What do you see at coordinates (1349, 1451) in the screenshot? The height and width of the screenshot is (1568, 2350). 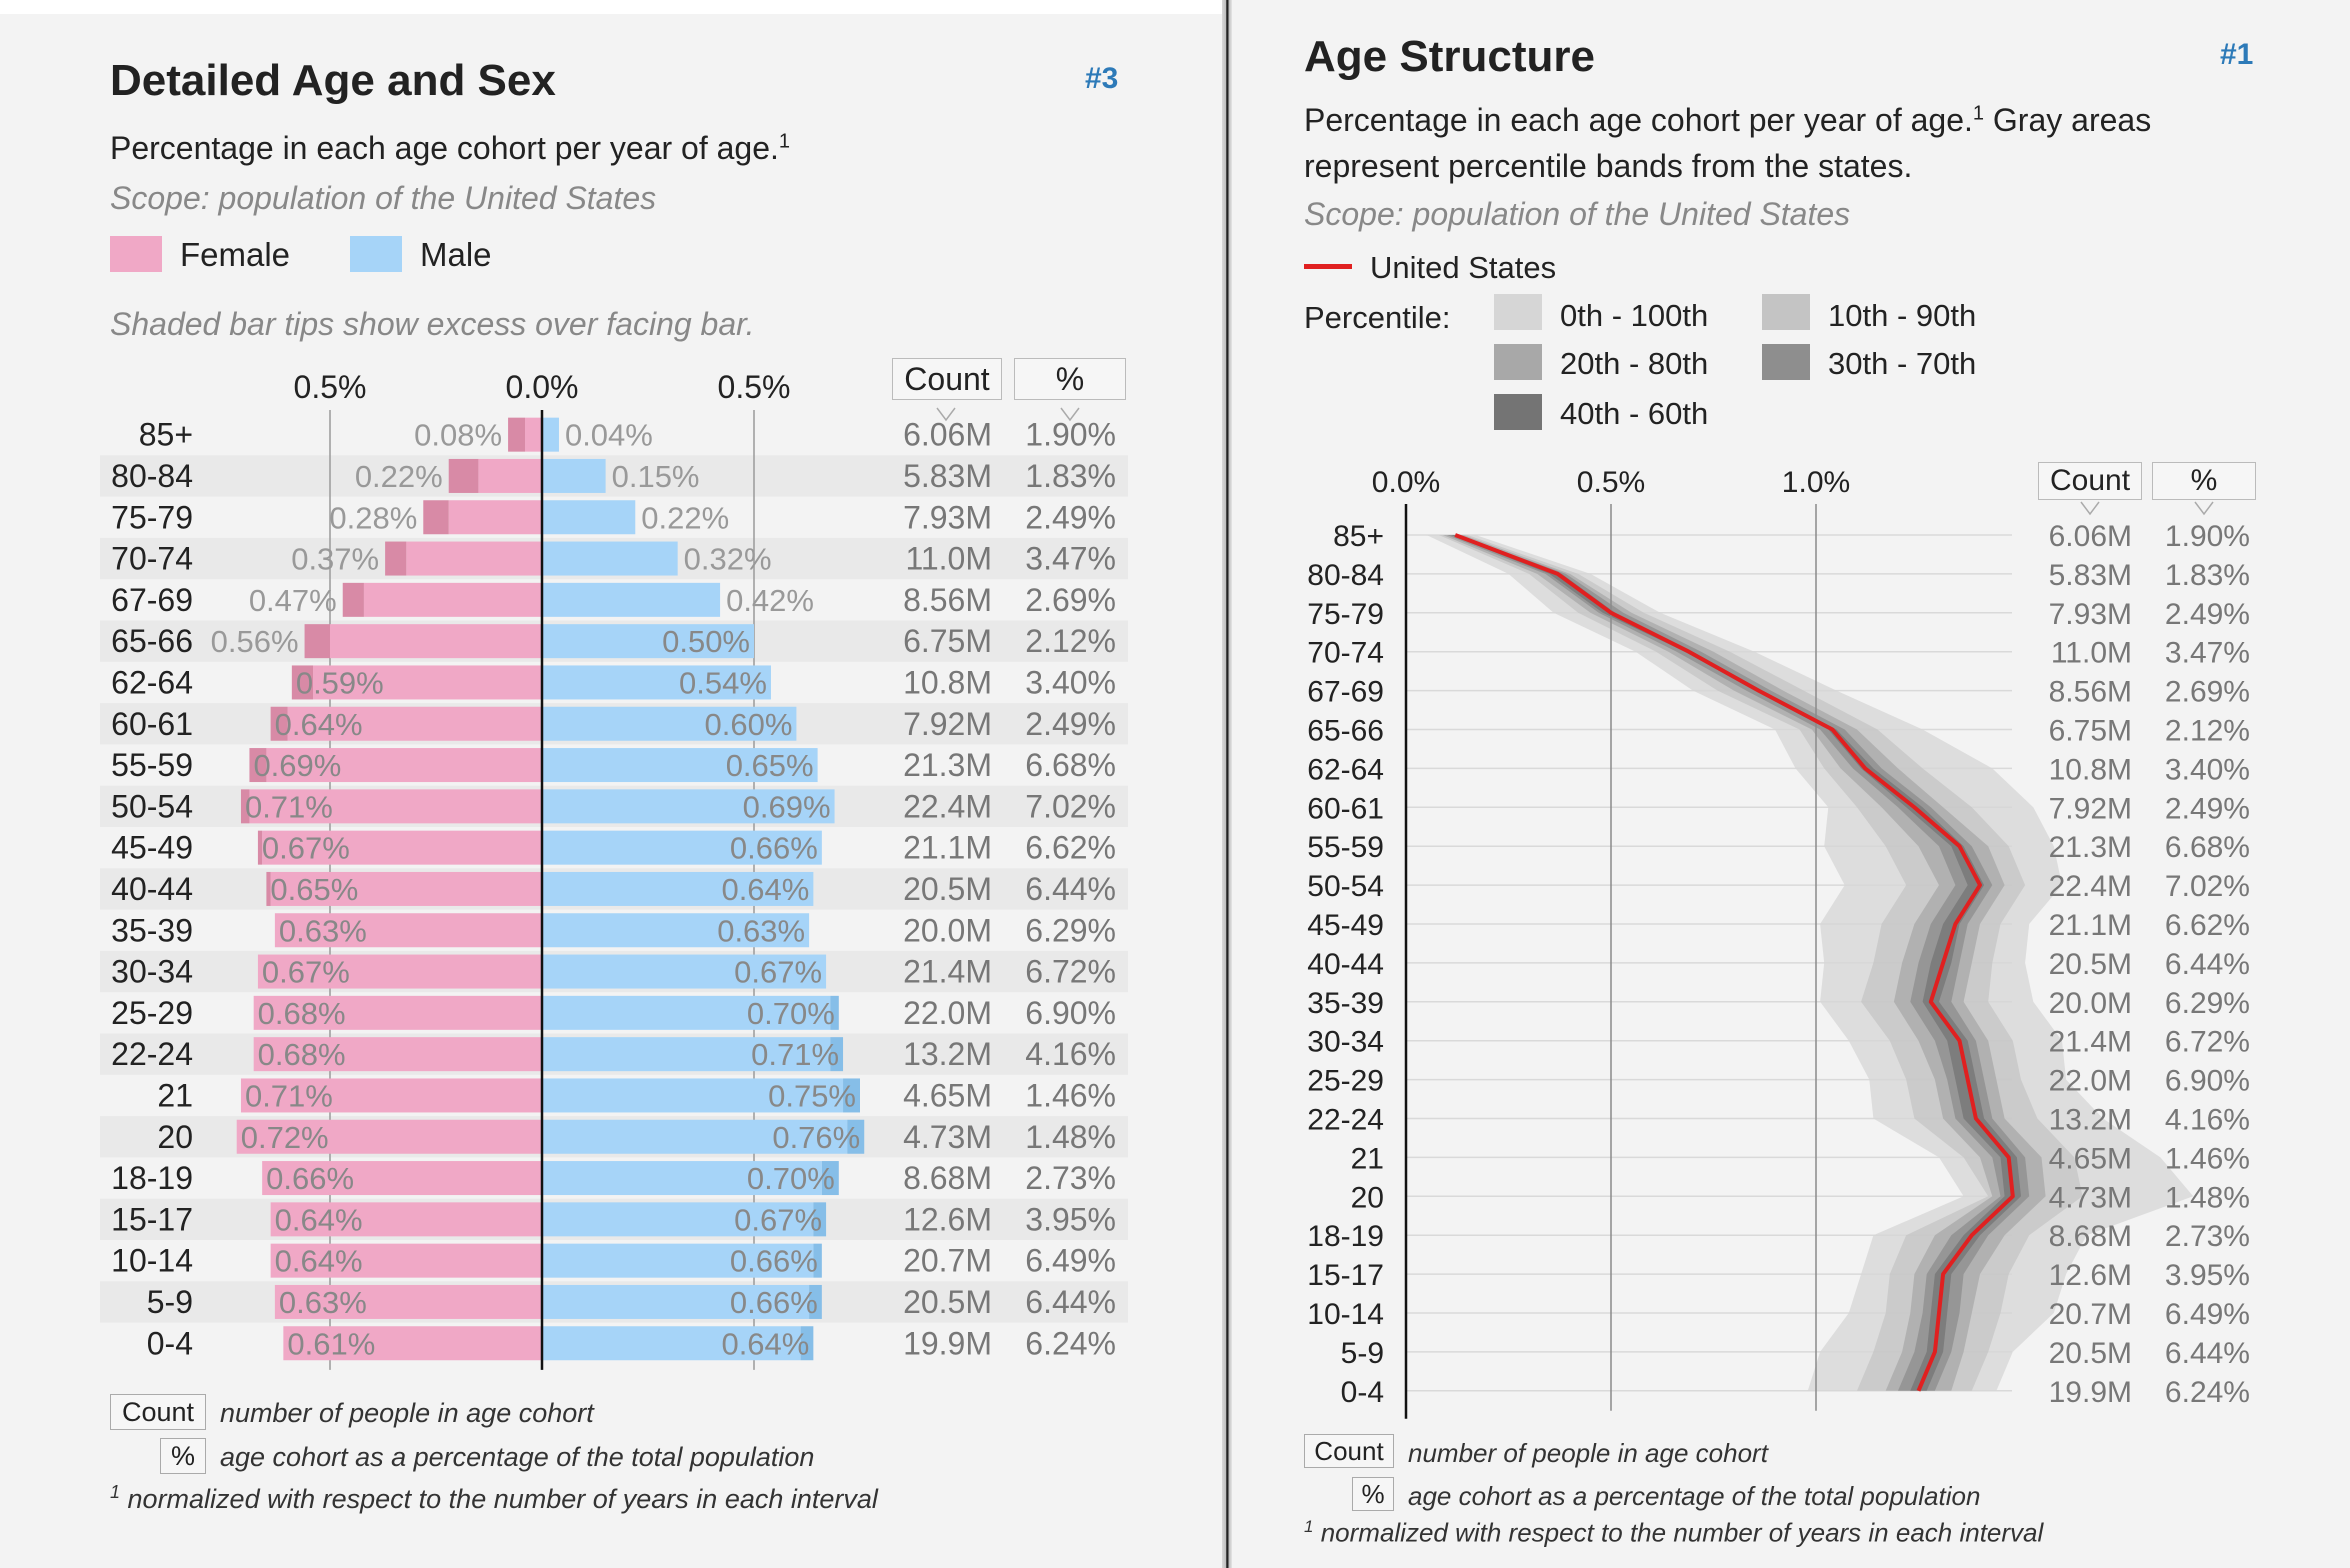 I see `footnote-count-key: Count` at bounding box center [1349, 1451].